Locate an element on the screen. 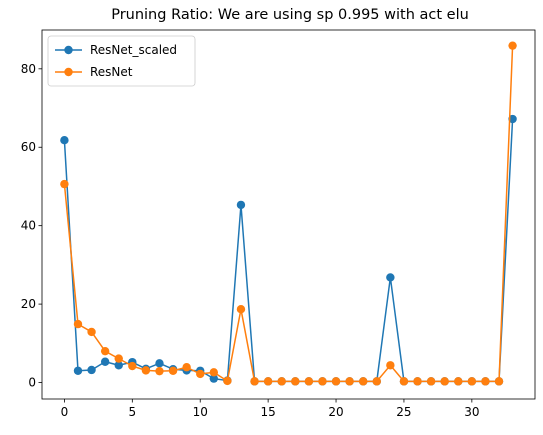  x-tick-label: 0 is located at coordinates (65, 412).